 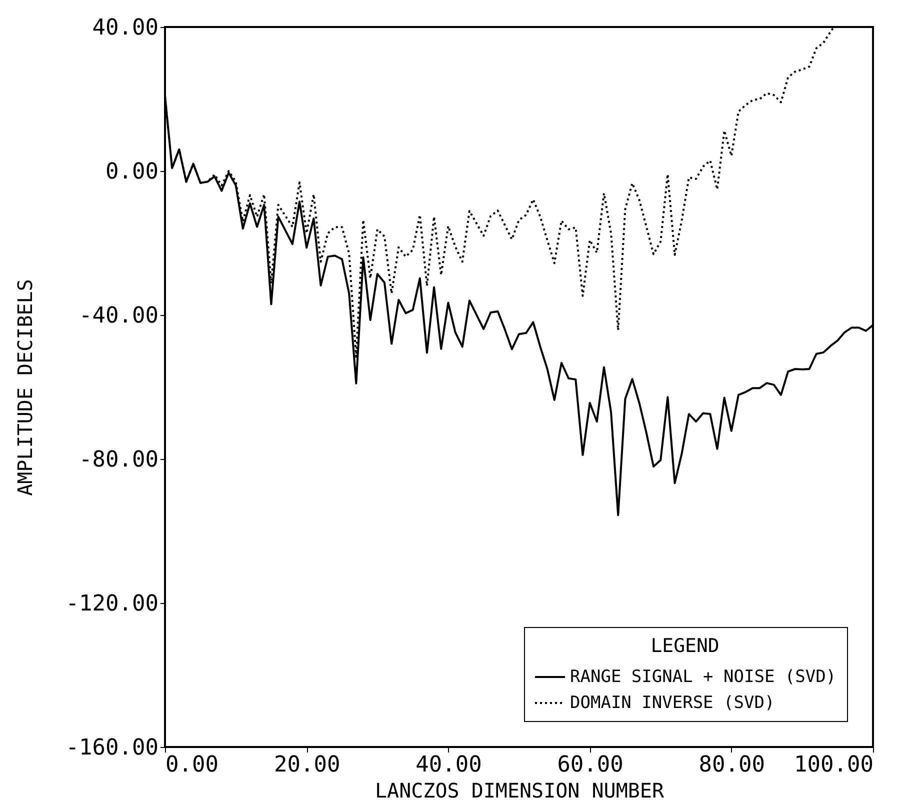 What do you see at coordinates (590, 765) in the screenshot?
I see `x-tick-label: 60.00` at bounding box center [590, 765].